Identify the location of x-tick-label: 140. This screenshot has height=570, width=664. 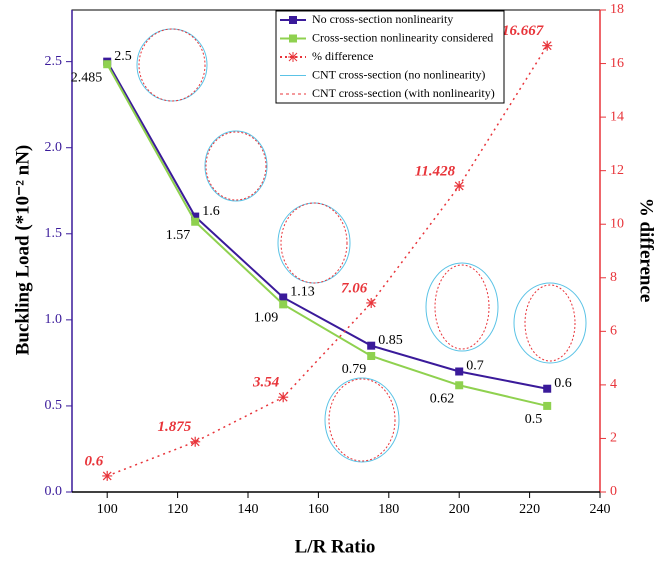
(248, 509).